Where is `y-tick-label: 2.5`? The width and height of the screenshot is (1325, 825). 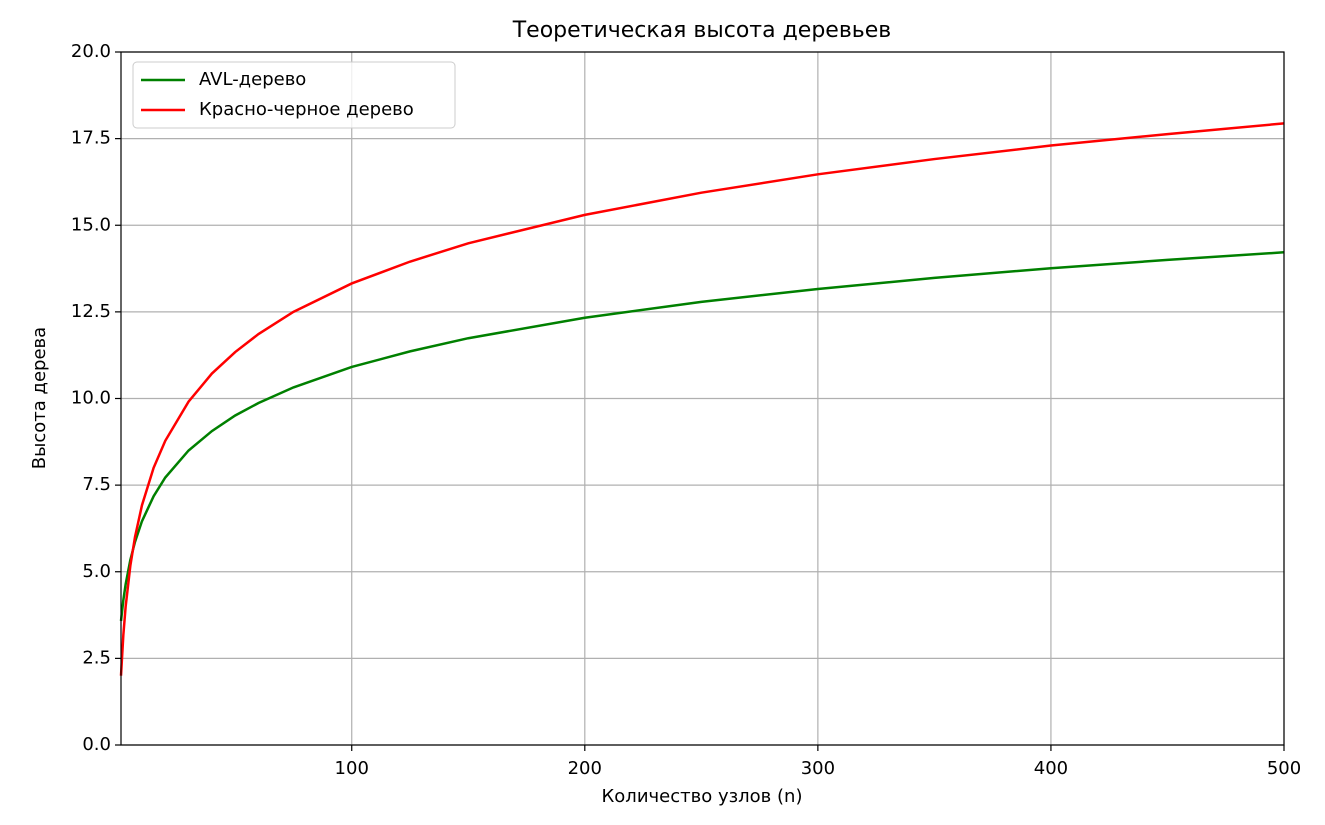 y-tick-label: 2.5 is located at coordinates (96, 657).